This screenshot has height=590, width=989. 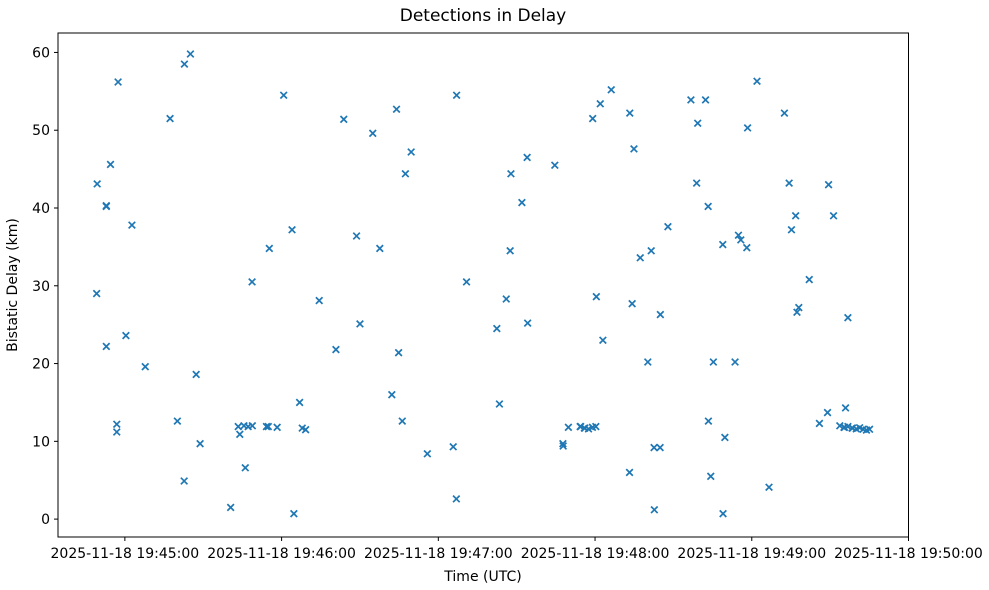 What do you see at coordinates (45, 520) in the screenshot?
I see `y-tick-label: 0` at bounding box center [45, 520].